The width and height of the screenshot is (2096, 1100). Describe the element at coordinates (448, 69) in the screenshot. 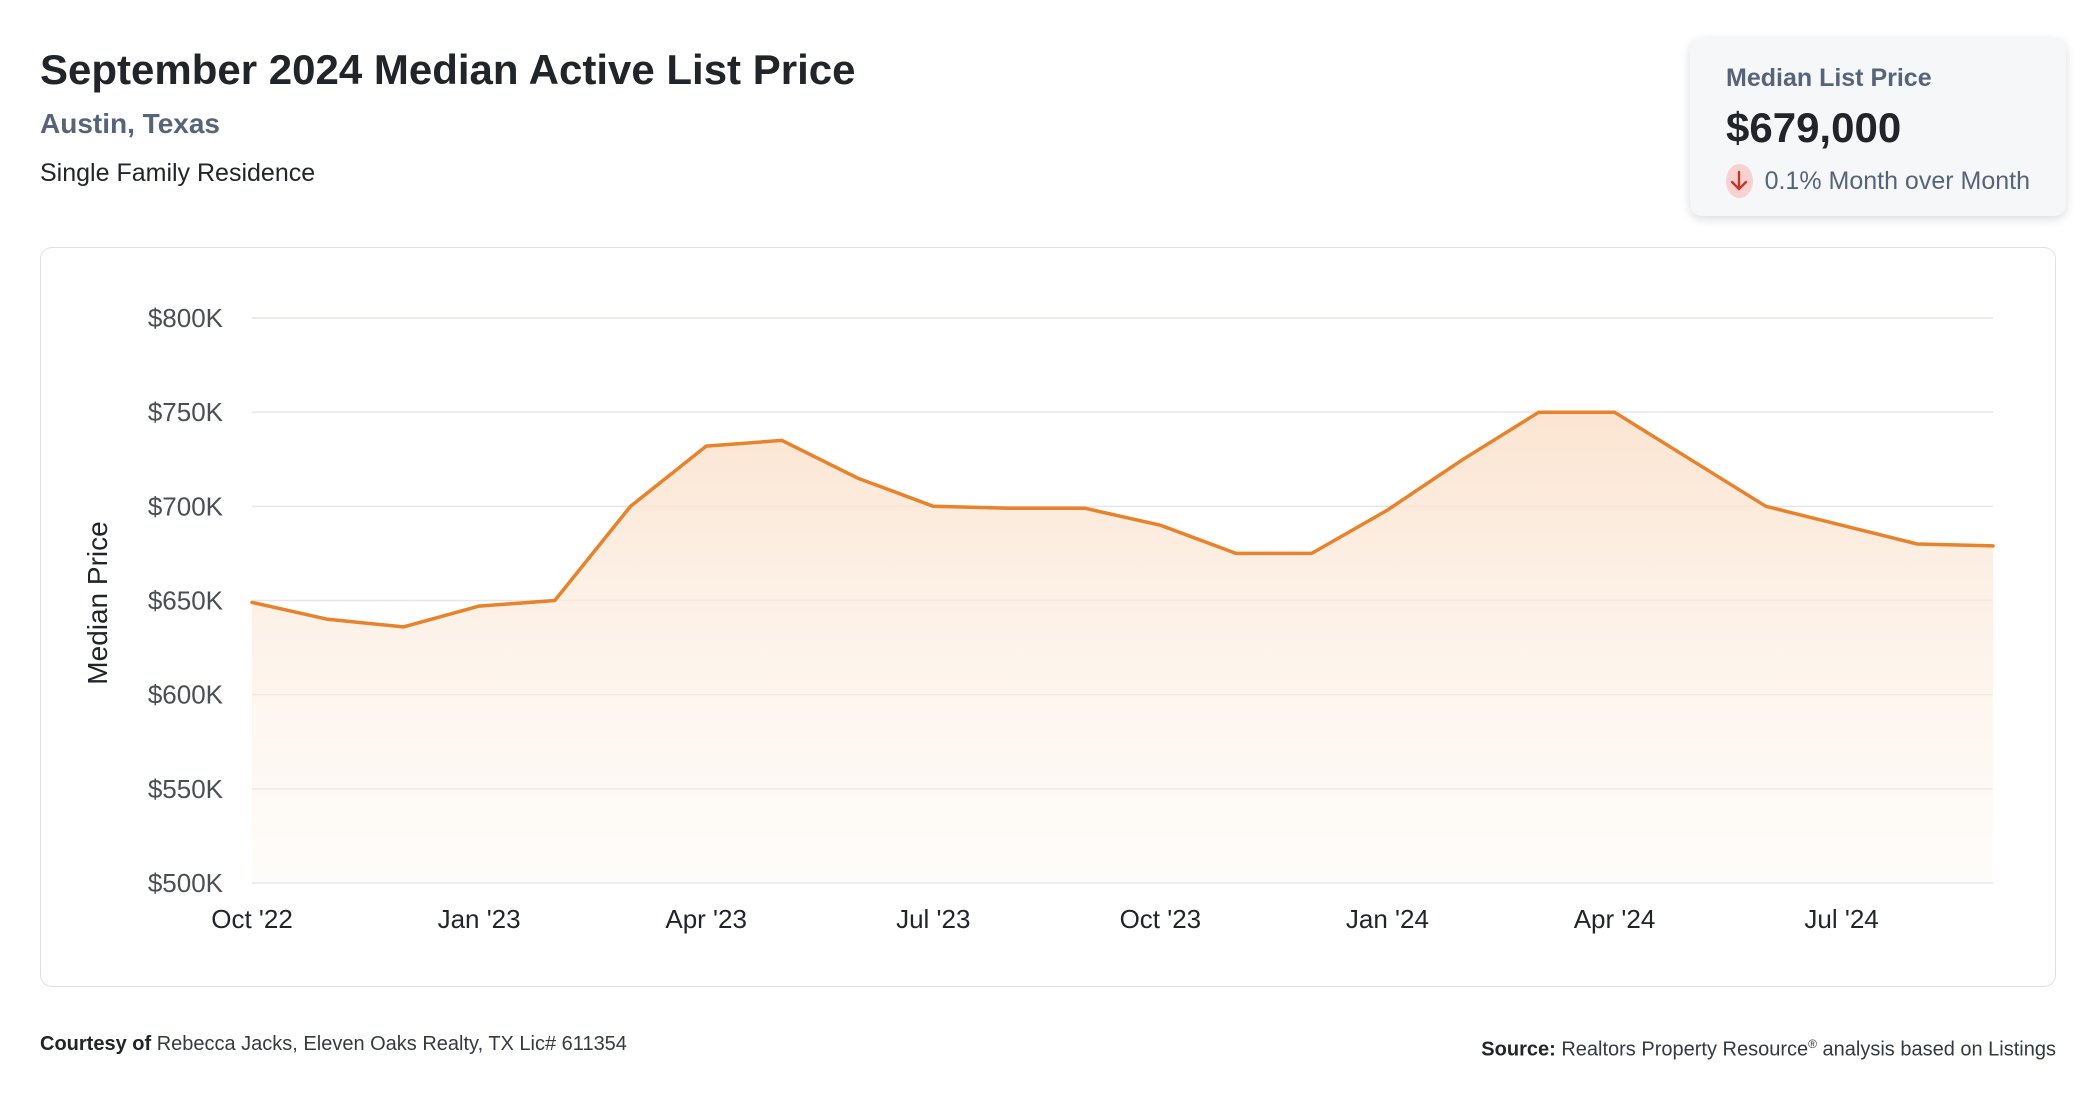

I see `page-title: September 2024 Median Active List Price` at that location.